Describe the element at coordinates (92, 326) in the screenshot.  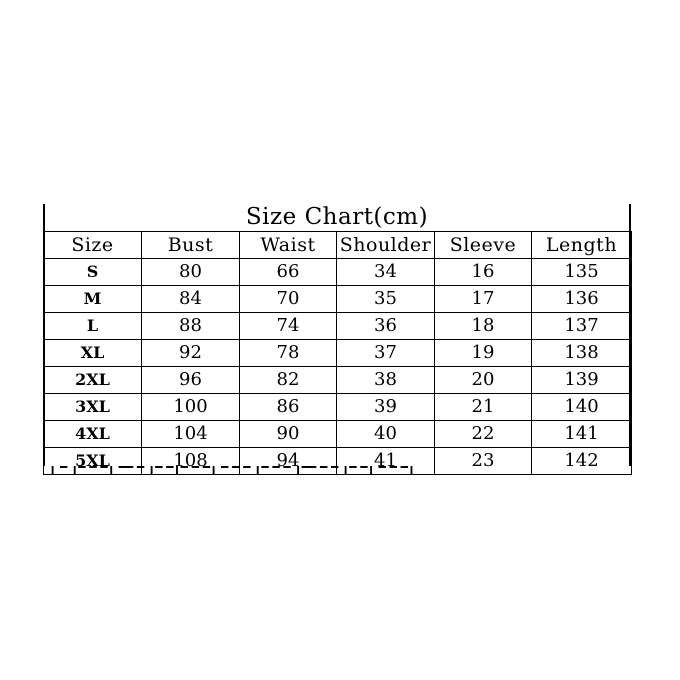
I see `cell-size: L` at that location.